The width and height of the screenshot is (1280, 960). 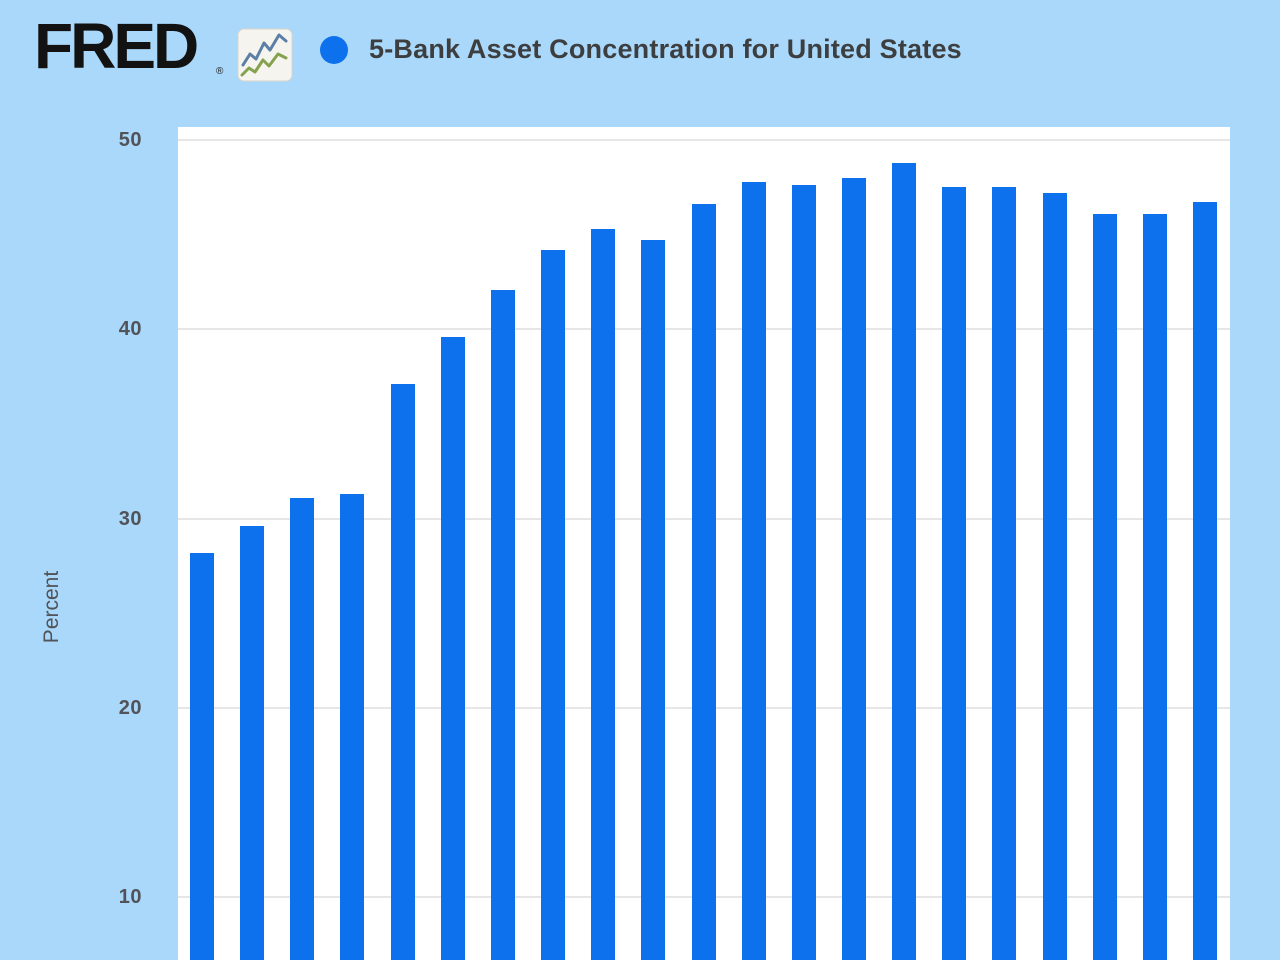 What do you see at coordinates (130, 329) in the screenshot?
I see `y-tick-label-40: 40` at bounding box center [130, 329].